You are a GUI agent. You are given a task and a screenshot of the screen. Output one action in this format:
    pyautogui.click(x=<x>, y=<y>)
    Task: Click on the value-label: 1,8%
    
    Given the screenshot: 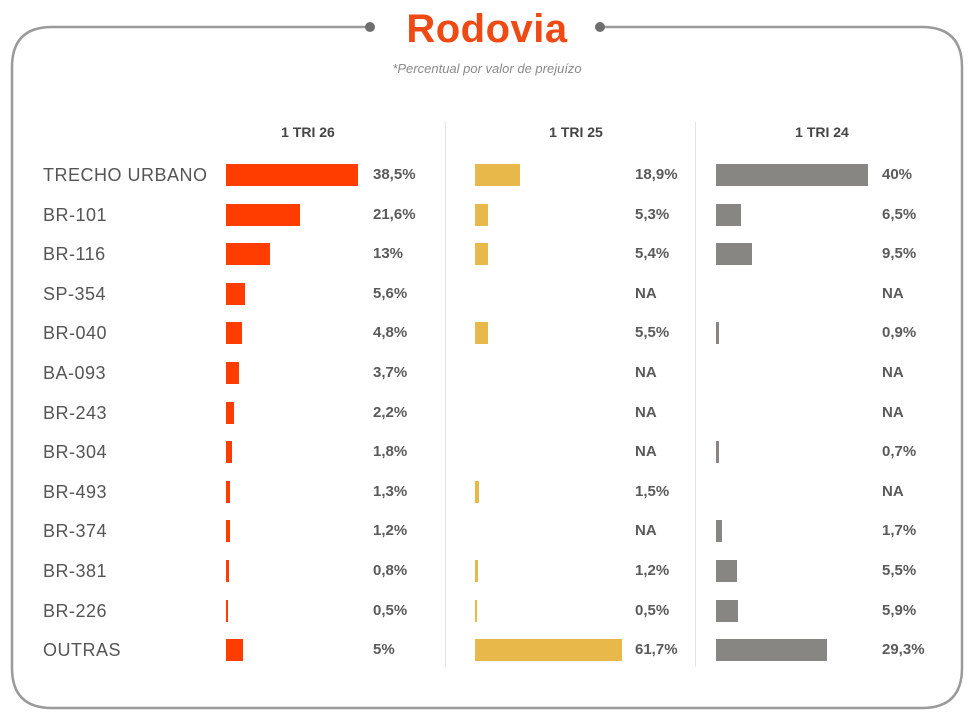 What is the action you would take?
    pyautogui.click(x=390, y=452)
    